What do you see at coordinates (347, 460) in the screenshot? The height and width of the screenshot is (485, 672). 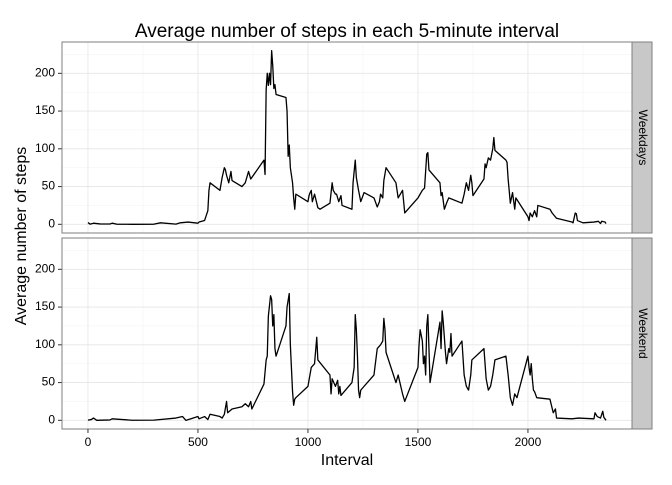 I see `x-axis-label: Interval` at bounding box center [347, 460].